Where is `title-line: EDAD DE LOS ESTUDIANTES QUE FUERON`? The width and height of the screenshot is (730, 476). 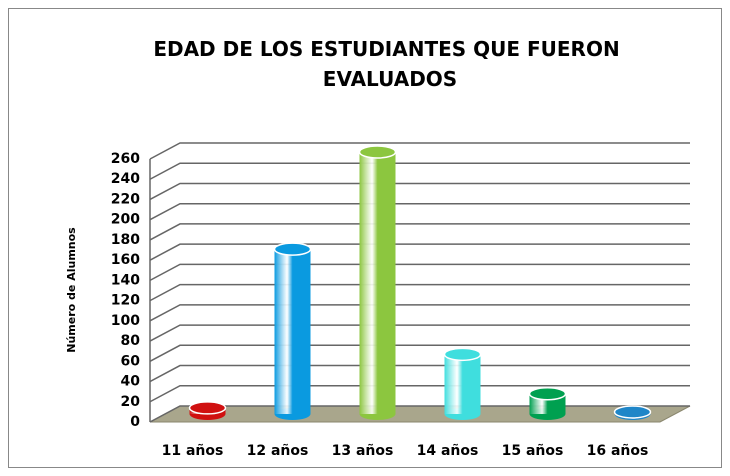
title-line: EDAD DE LOS ESTUDIANTES QUE FUERON is located at coordinates (386, 49).